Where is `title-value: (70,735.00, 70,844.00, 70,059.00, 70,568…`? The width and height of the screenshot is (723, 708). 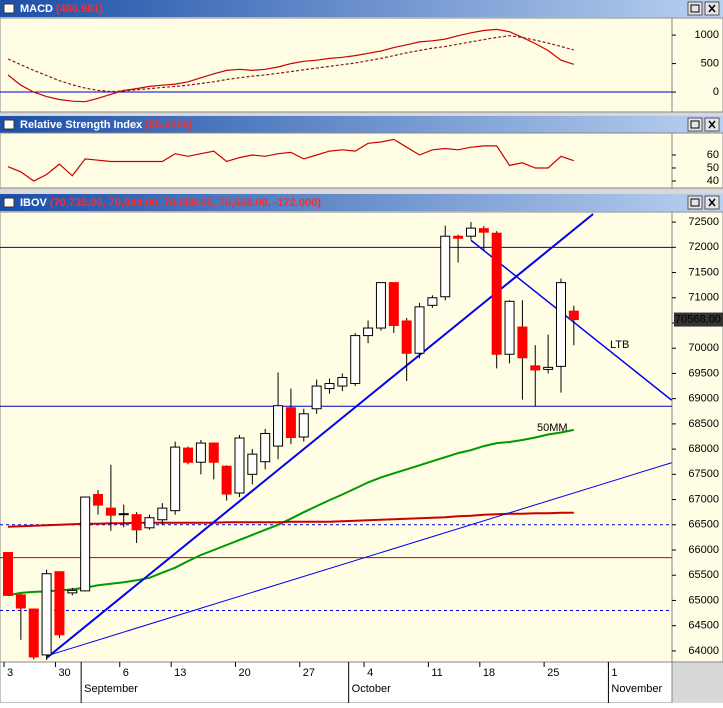 title-value: (70,735.00, 70,844.00, 70,059.00, 70,568… is located at coordinates (185, 203).